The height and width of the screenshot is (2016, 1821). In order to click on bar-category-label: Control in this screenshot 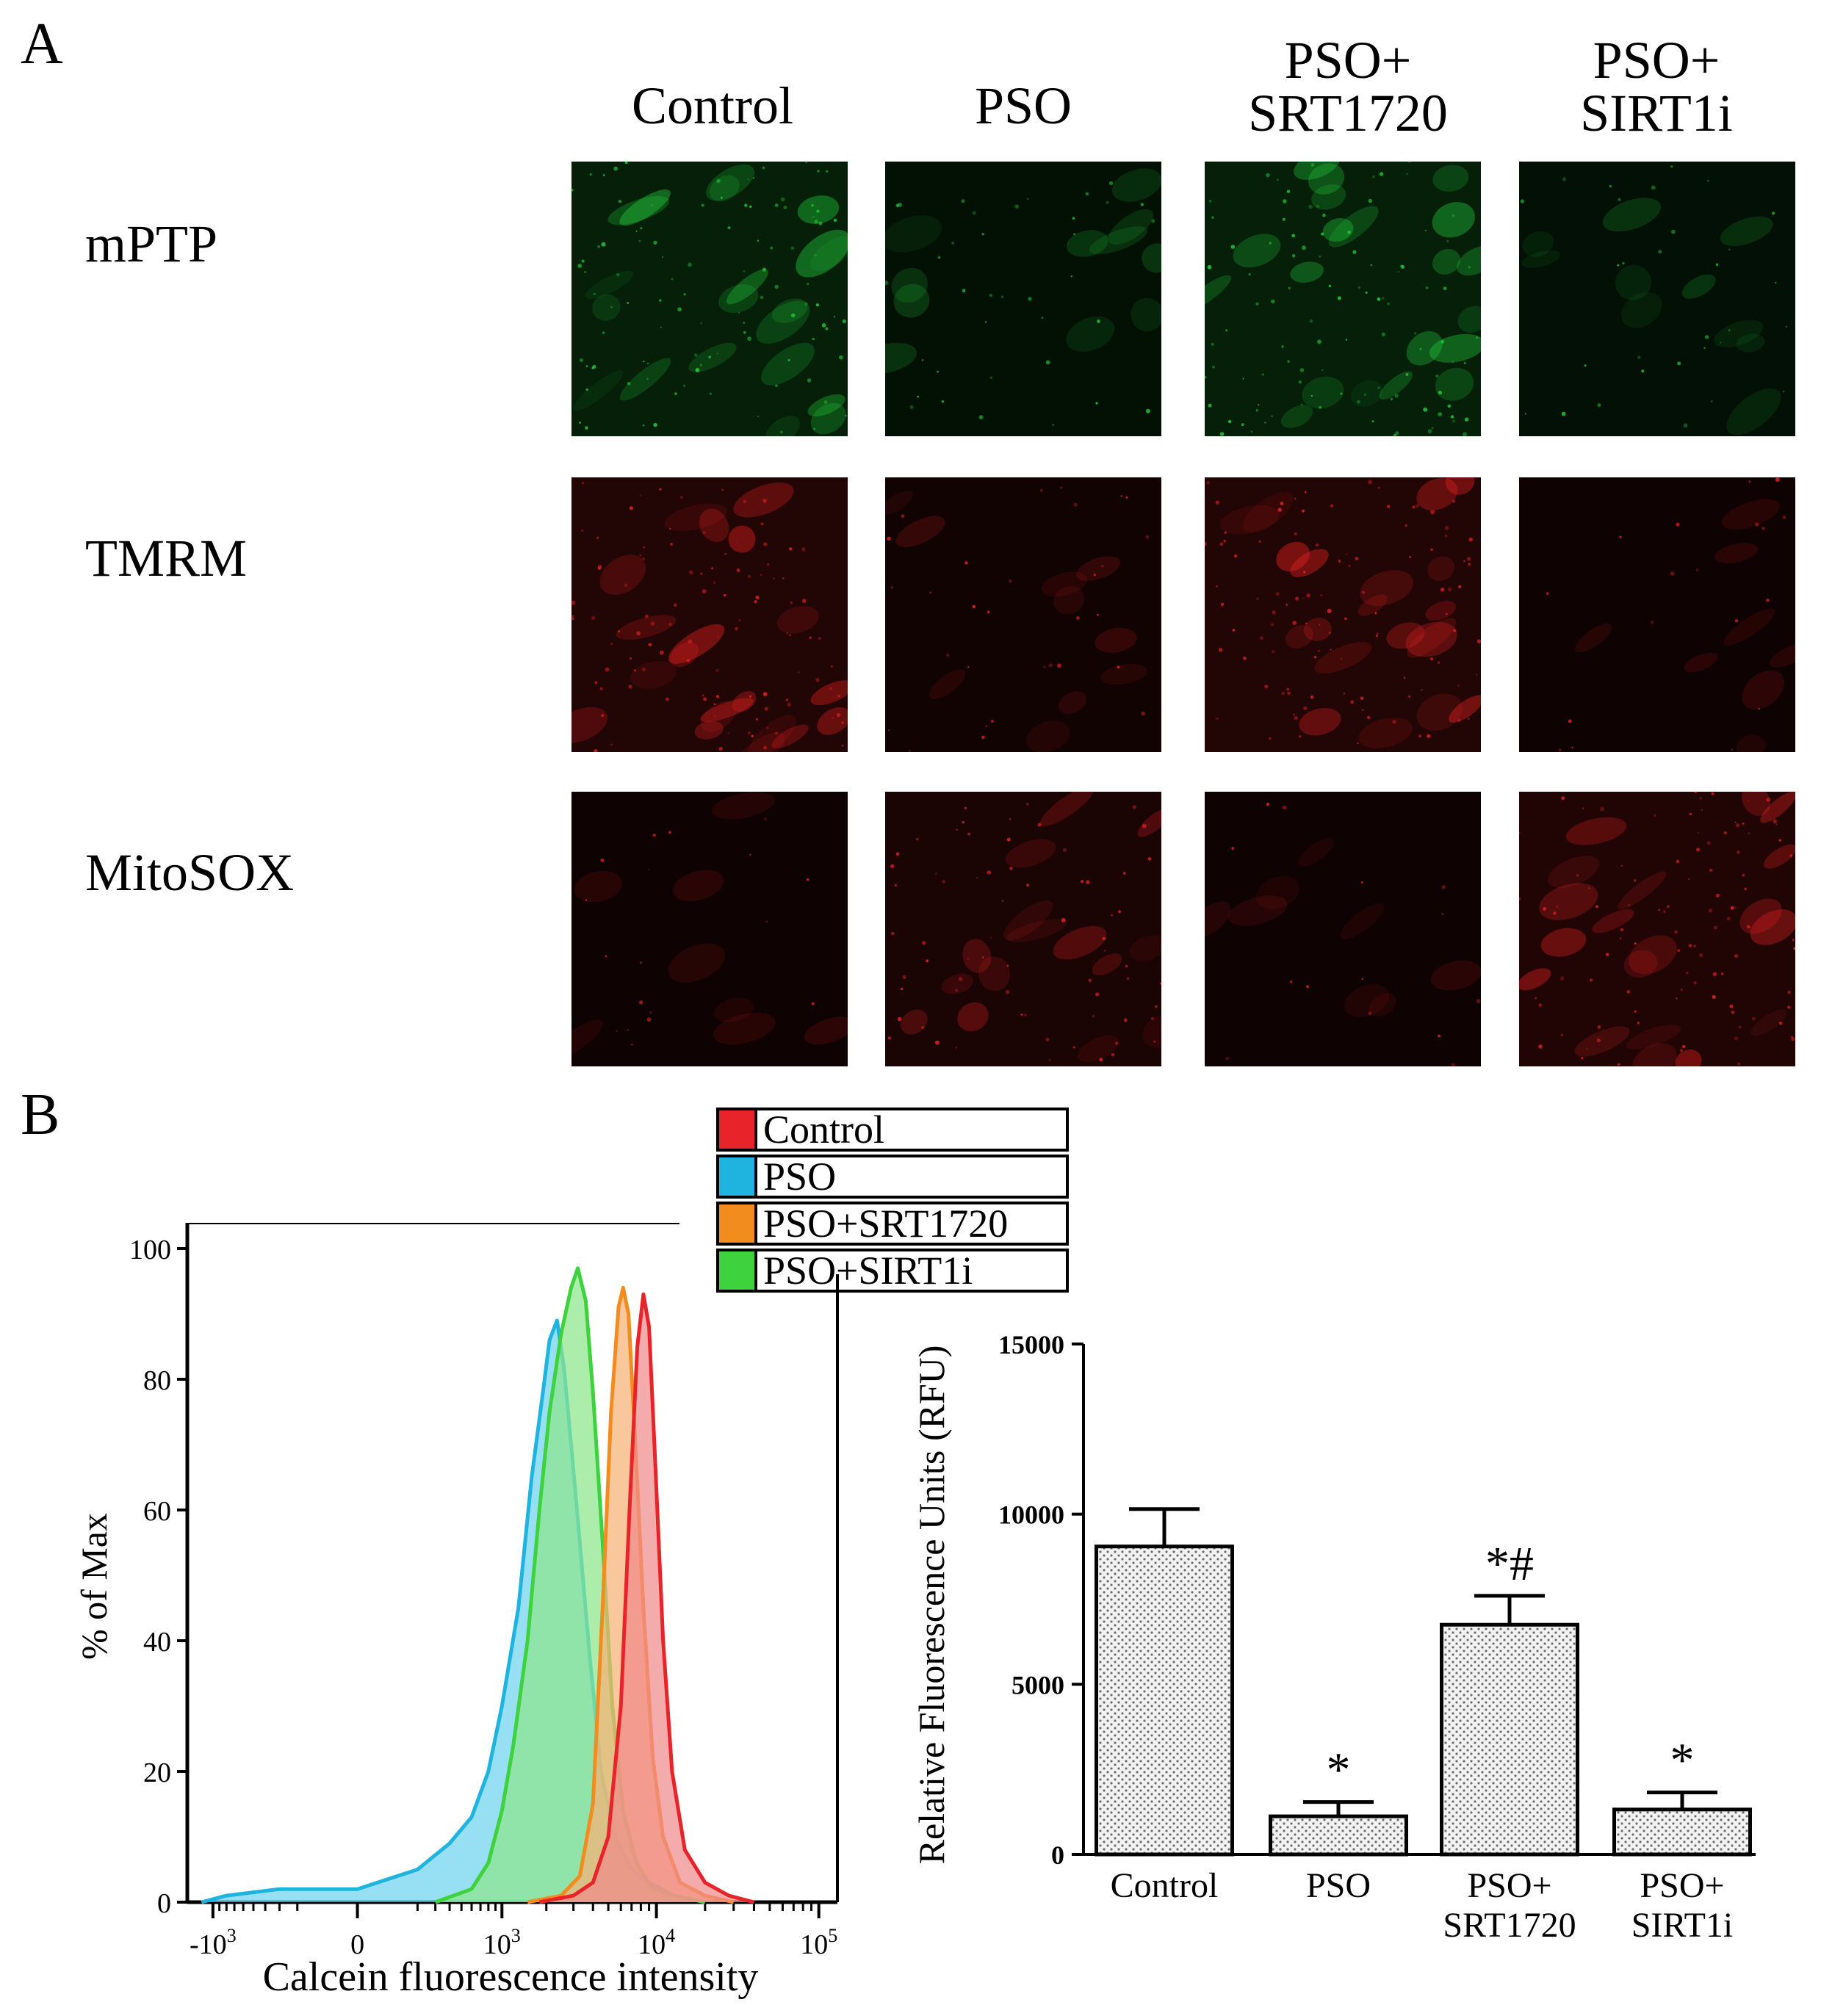, I will do `click(1165, 1885)`.